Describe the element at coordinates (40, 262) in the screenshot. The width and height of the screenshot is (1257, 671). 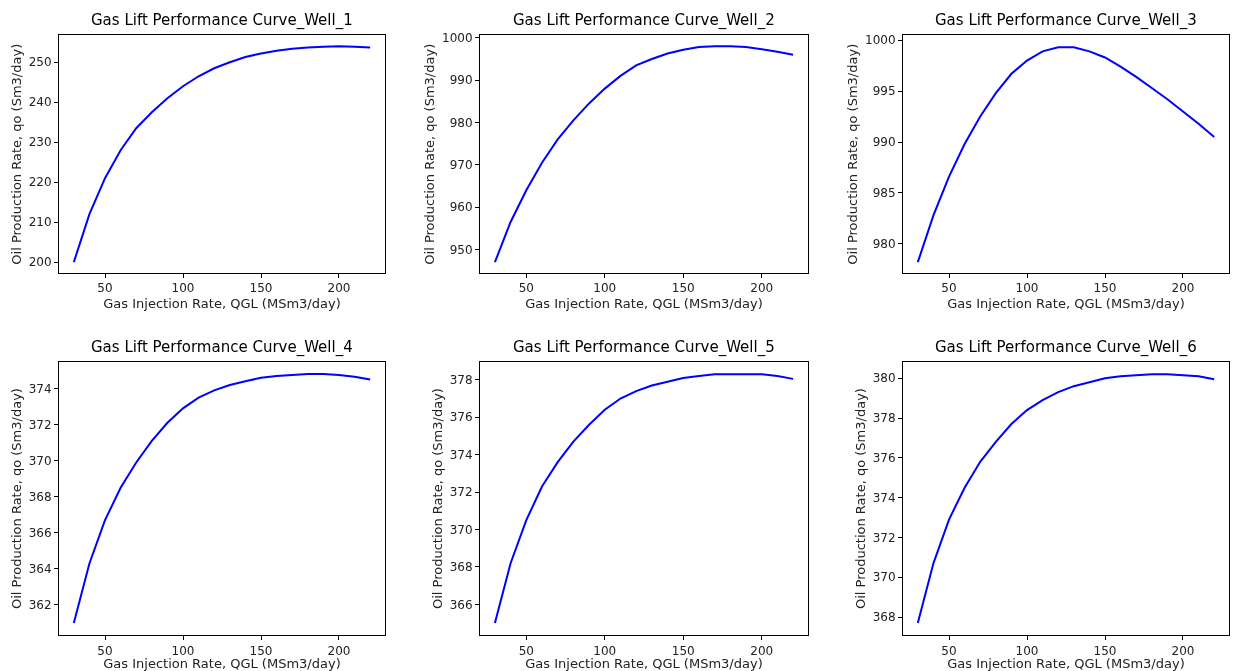
I see `y-tick-label: 200` at that location.